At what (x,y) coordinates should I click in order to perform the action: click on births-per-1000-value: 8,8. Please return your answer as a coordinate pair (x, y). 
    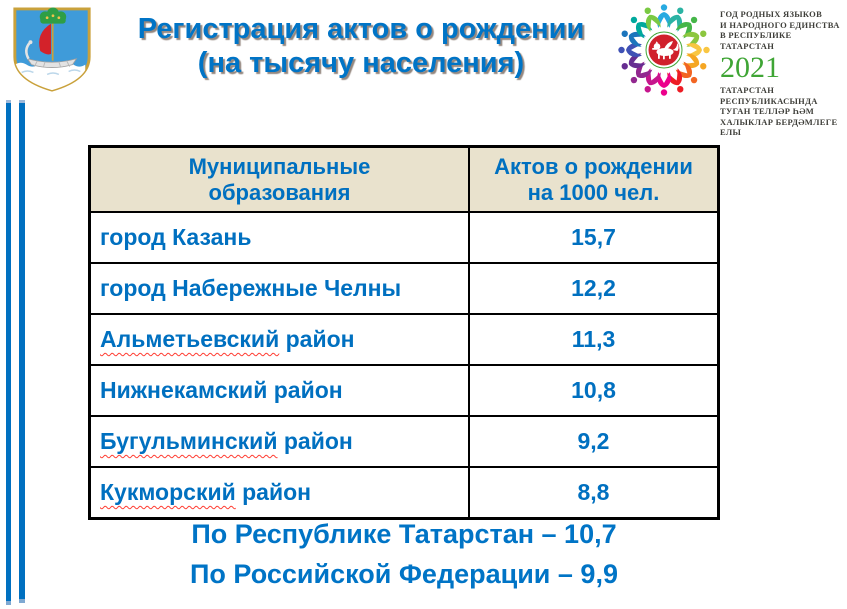
    Looking at the image, I should click on (594, 493).